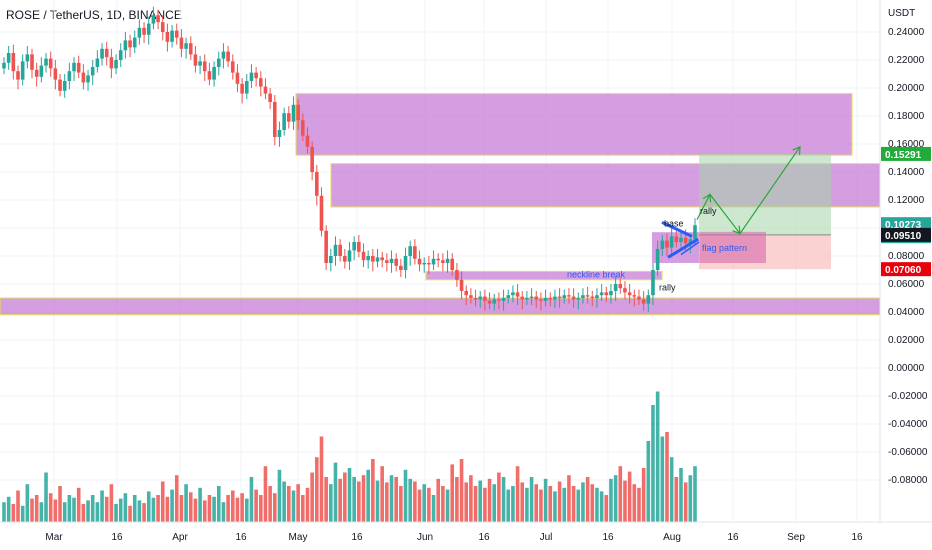 The image size is (932, 550). What do you see at coordinates (906, 284) in the screenshot?
I see `y-tick-label: 0.06000` at bounding box center [906, 284].